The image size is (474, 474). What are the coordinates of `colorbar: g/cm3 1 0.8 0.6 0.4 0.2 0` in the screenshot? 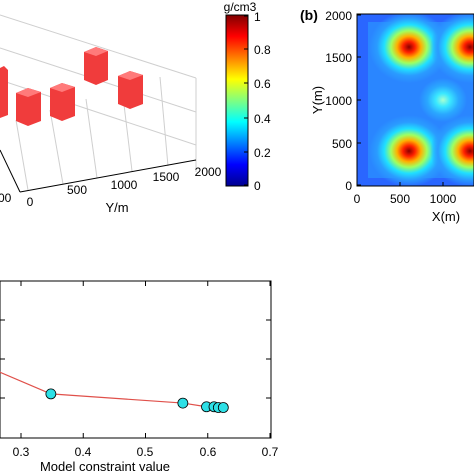 It's located at (247, 96).